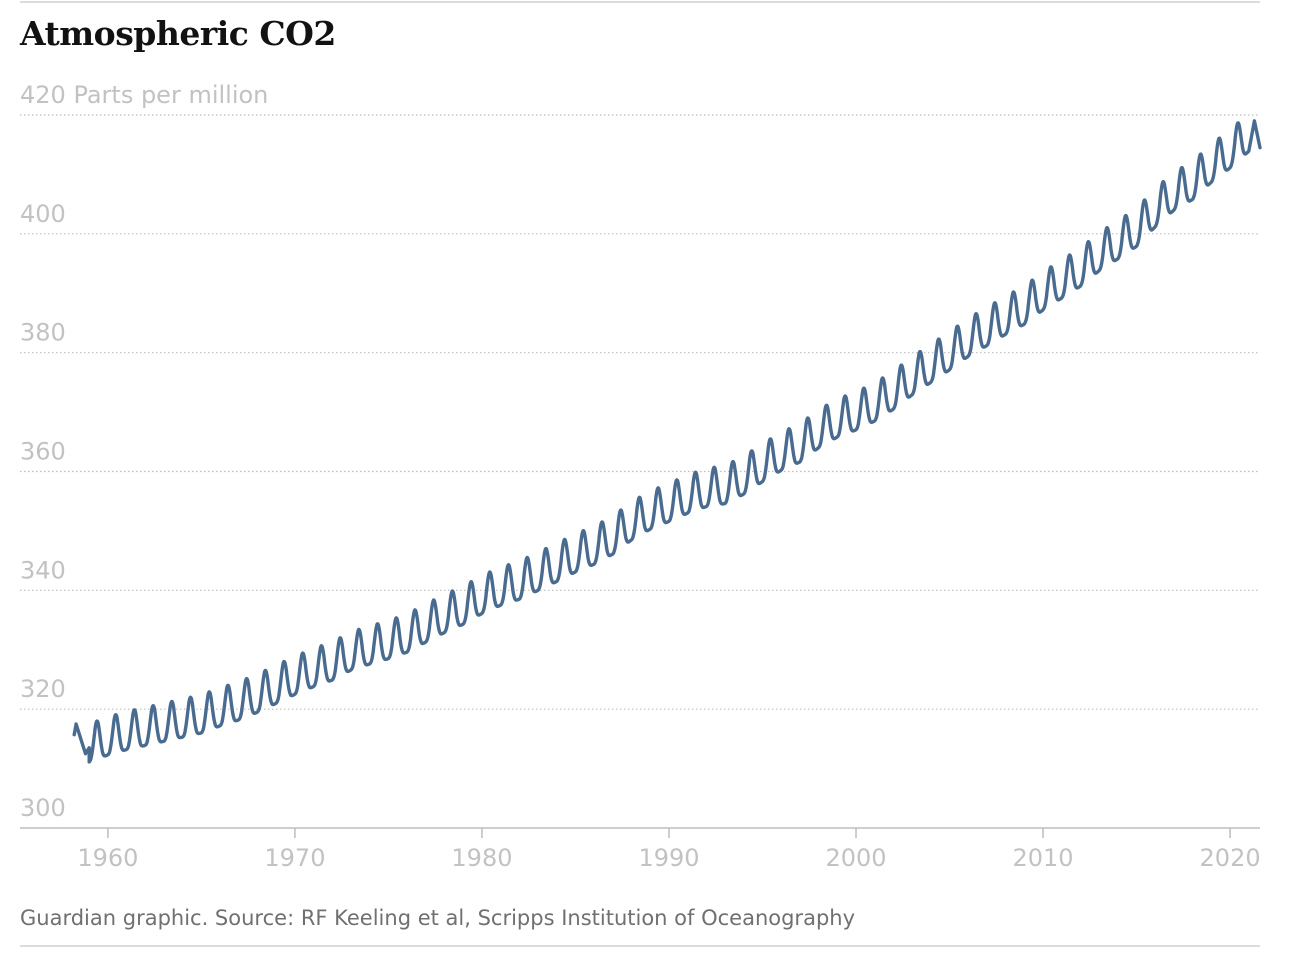  What do you see at coordinates (668, 858) in the screenshot?
I see `x-tick-label-1990: 1990` at bounding box center [668, 858].